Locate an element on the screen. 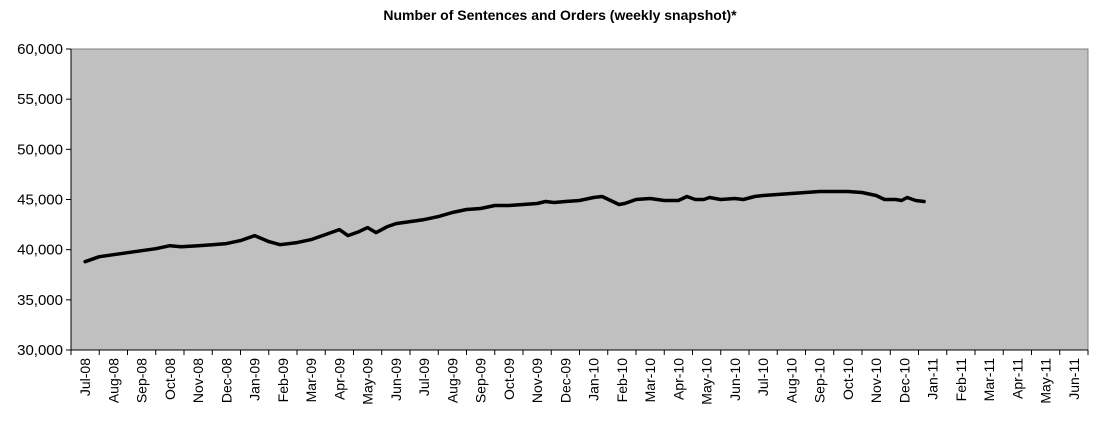  x-tick-label: Jan-09 is located at coordinates (255, 379).